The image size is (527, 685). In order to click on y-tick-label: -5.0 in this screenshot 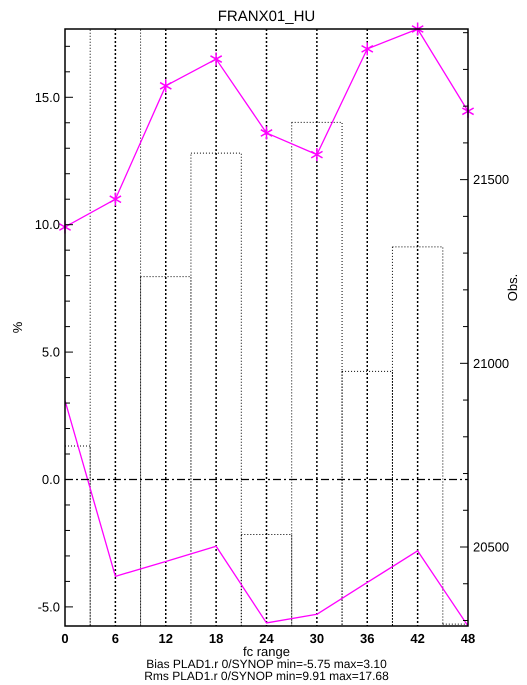, I will do `click(49, 606)`.